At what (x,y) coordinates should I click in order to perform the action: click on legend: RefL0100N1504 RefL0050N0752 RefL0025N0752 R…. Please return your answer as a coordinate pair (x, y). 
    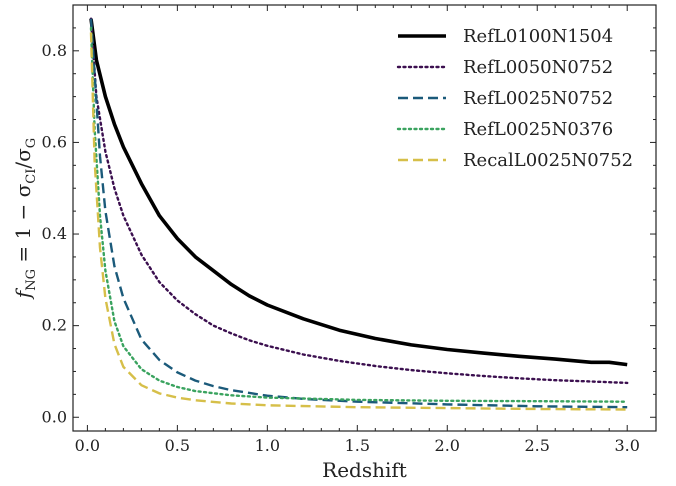
    Looking at the image, I should click on (514, 98).